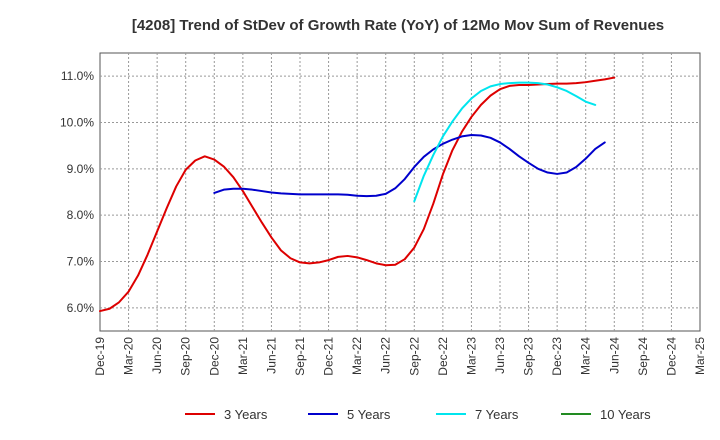 Image resolution: width=720 pixels, height=440 pixels. Describe the element at coordinates (386, 355) in the screenshot. I see `x-tick-label: Jun-22` at that location.